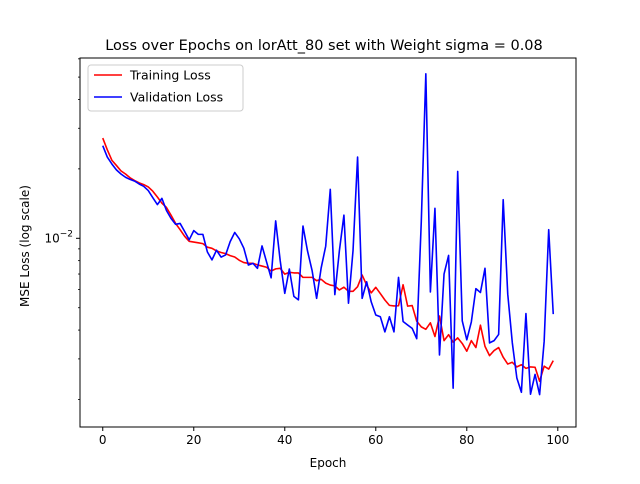  What do you see at coordinates (193, 440) in the screenshot?
I see `x-tick-label: 20` at bounding box center [193, 440].